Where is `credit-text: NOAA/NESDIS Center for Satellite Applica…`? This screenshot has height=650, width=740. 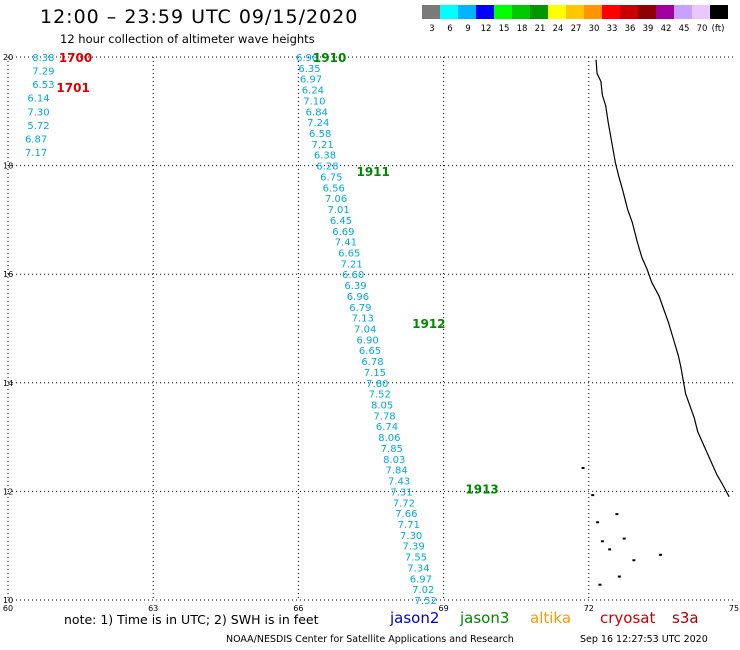 credit-text: NOAA/NESDIS Center for Satellite Applica… is located at coordinates (370, 639).